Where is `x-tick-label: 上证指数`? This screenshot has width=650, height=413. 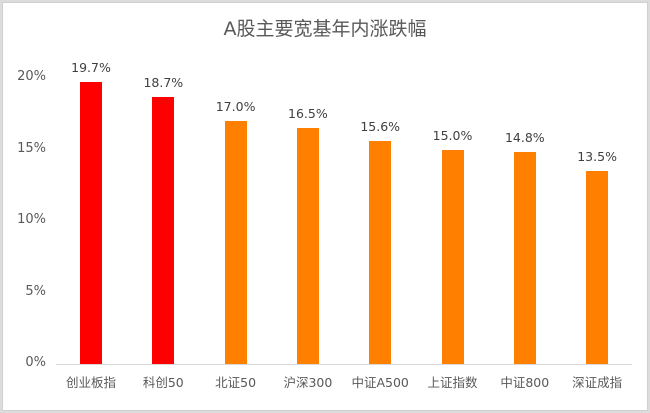
x-tick-label: 上证指数 is located at coordinates (452, 382).